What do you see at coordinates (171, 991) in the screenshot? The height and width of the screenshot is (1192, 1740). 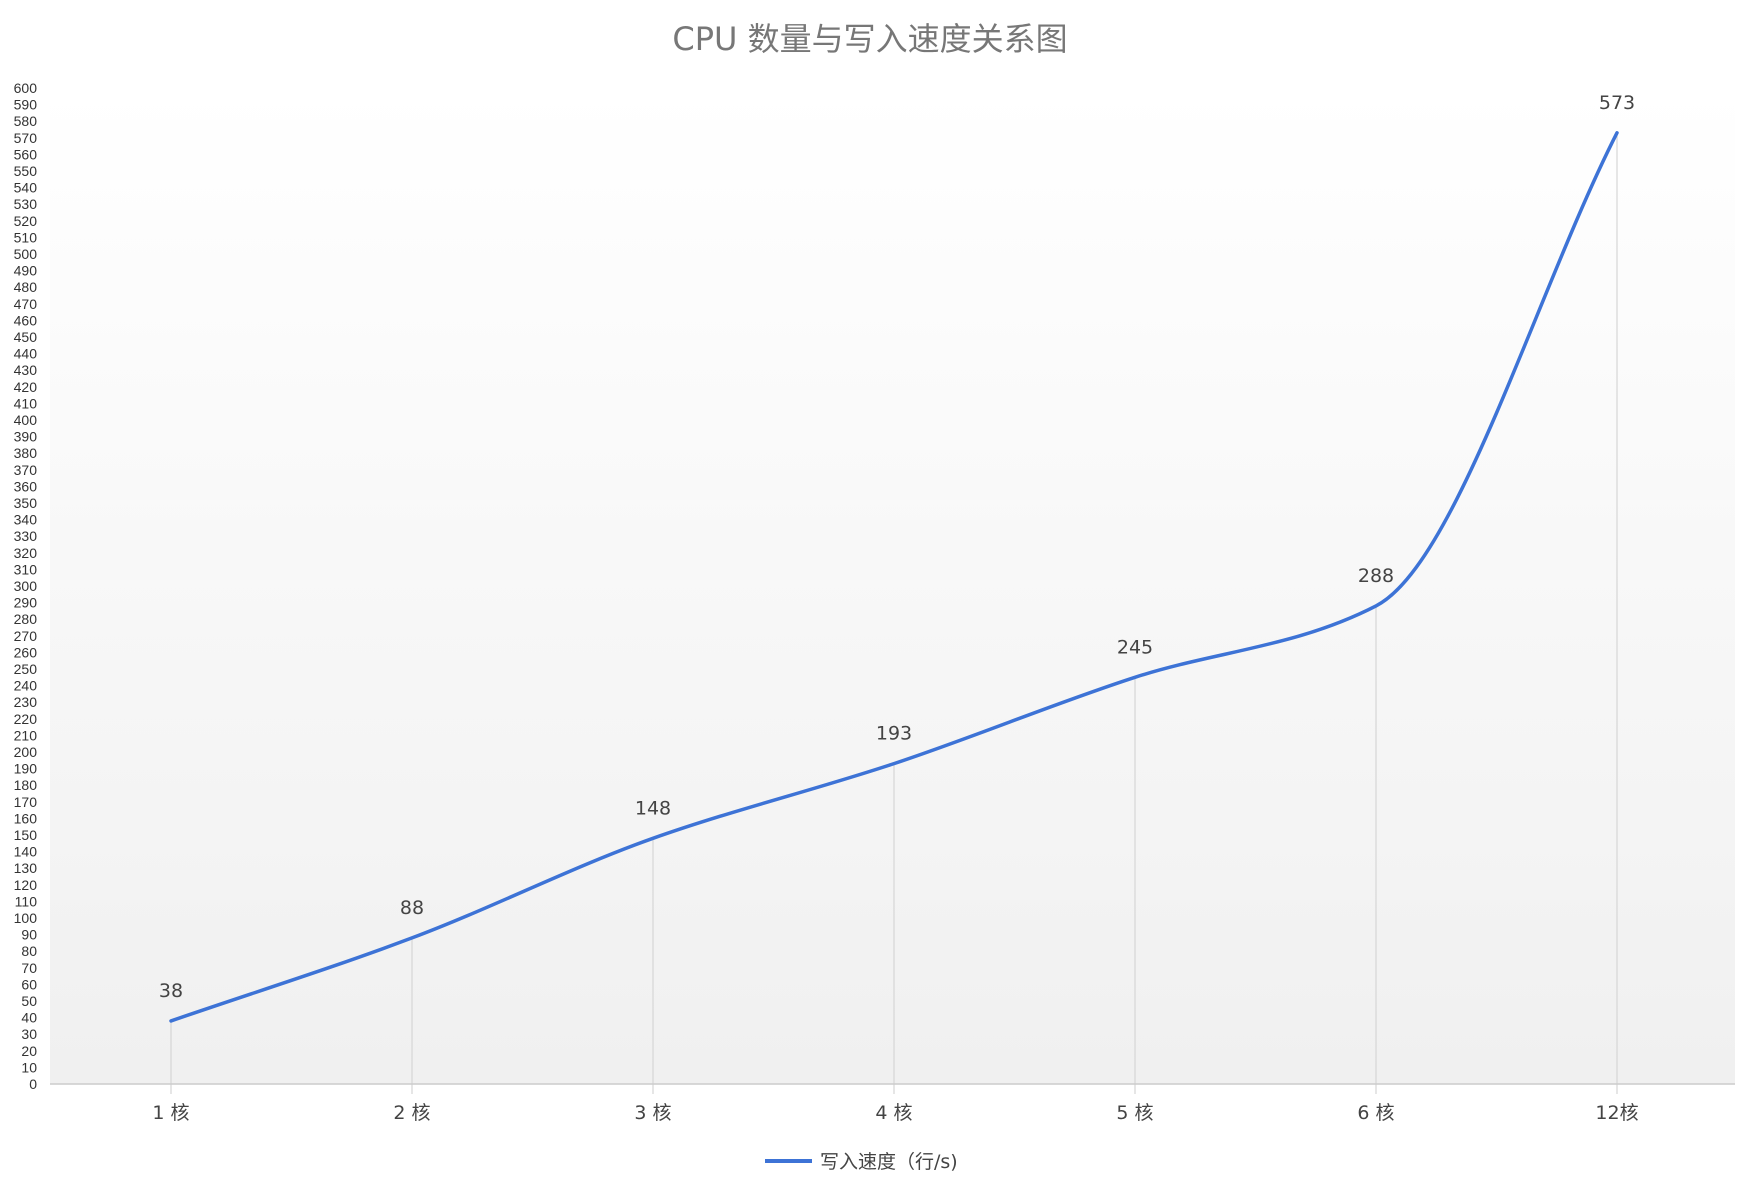 I see `data-label: 38` at bounding box center [171, 991].